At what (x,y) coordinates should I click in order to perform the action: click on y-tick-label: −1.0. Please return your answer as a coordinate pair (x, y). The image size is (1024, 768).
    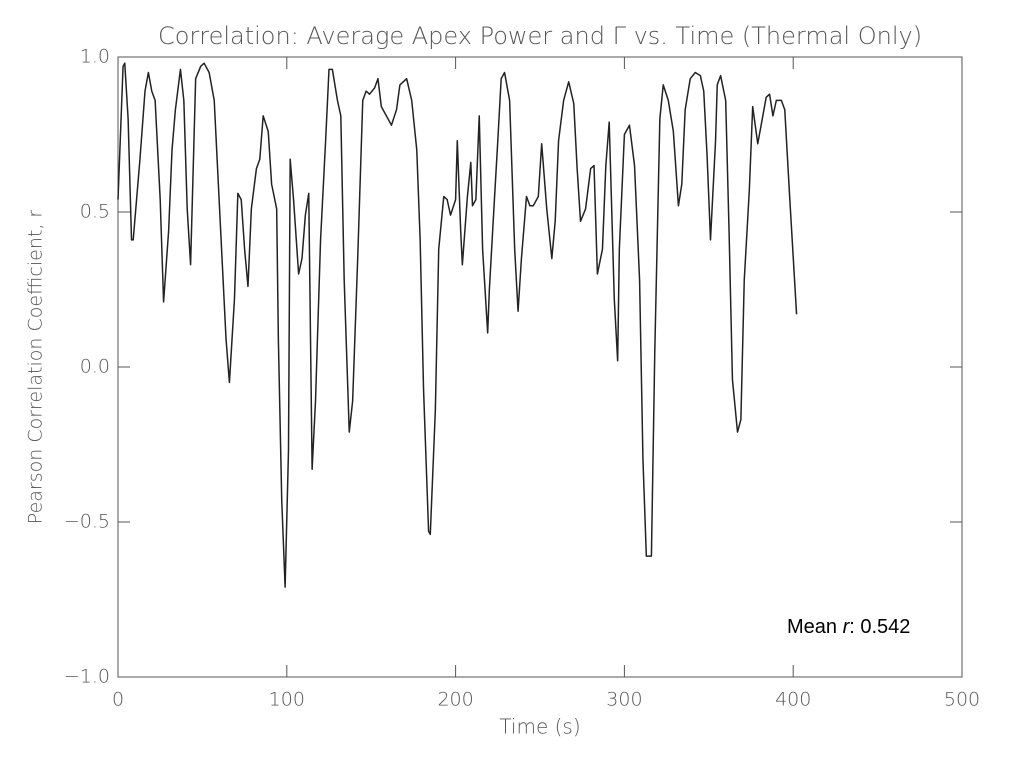
    Looking at the image, I should click on (87, 677).